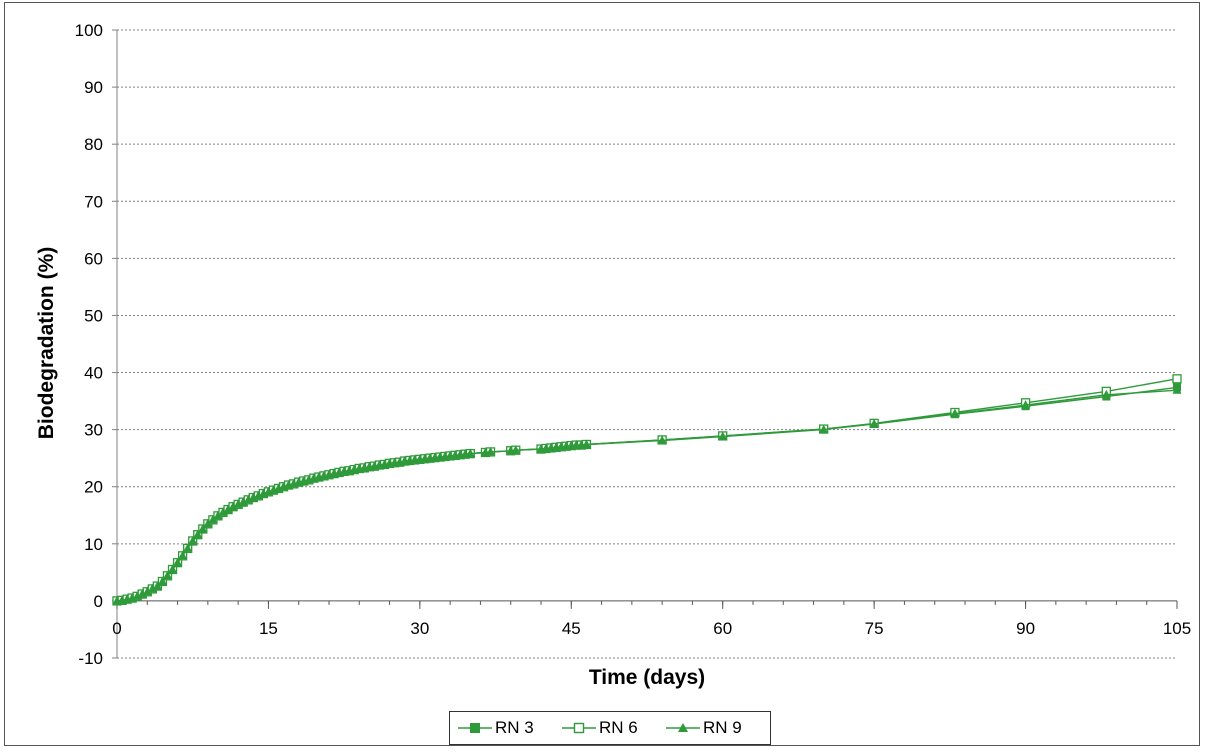 The height and width of the screenshot is (752, 1206). Describe the element at coordinates (571, 628) in the screenshot. I see `x-tick-label: 45` at that location.